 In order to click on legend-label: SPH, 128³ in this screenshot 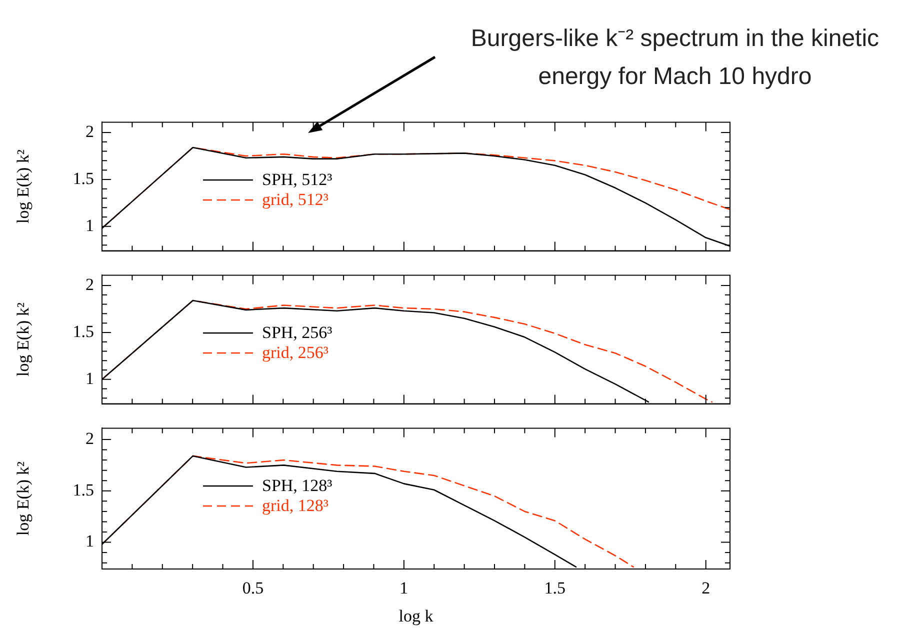, I will do `click(297, 486)`.